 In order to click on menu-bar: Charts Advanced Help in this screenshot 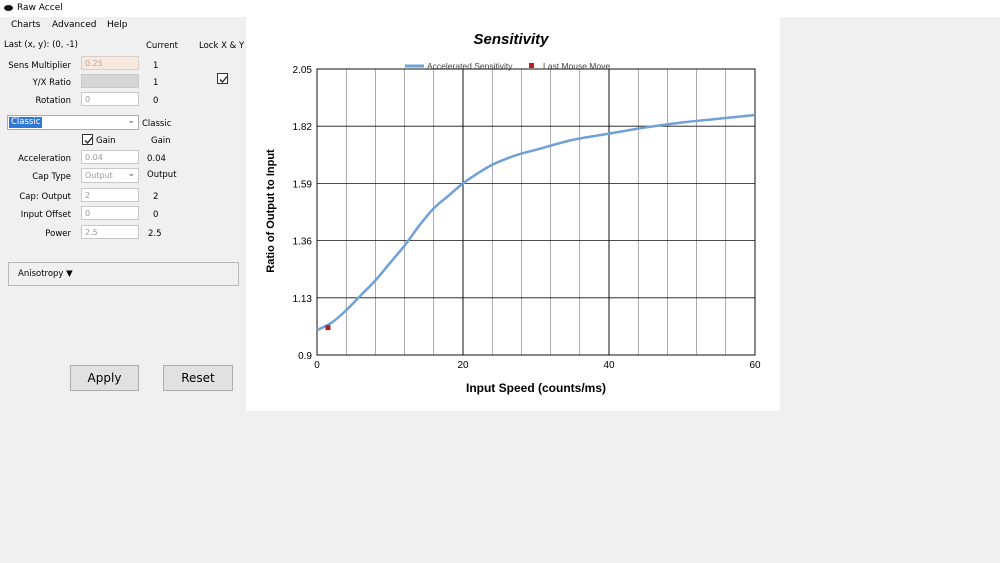, I will do `click(123, 26)`.